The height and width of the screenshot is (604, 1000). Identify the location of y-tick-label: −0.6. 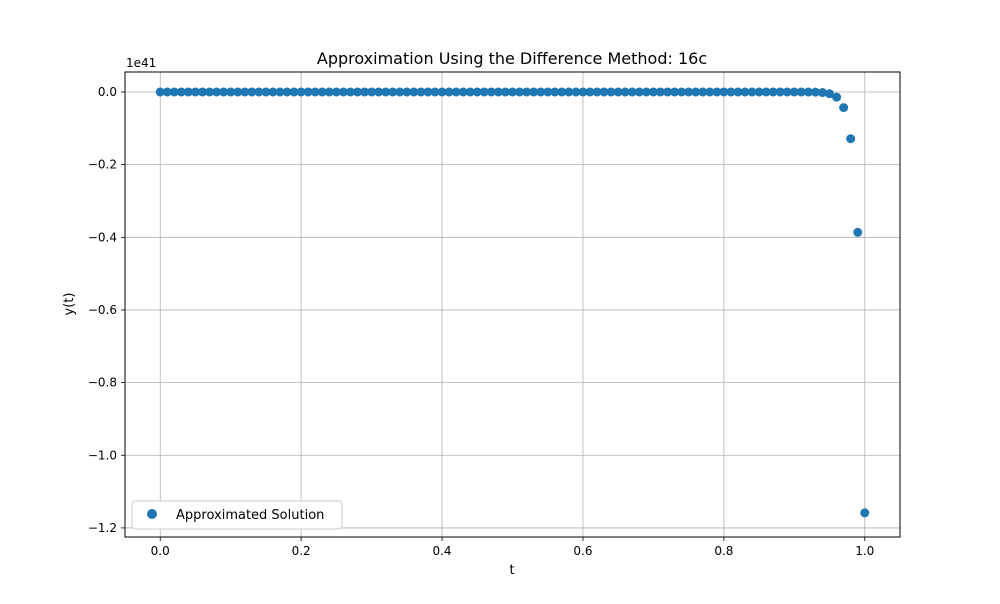
(102, 310).